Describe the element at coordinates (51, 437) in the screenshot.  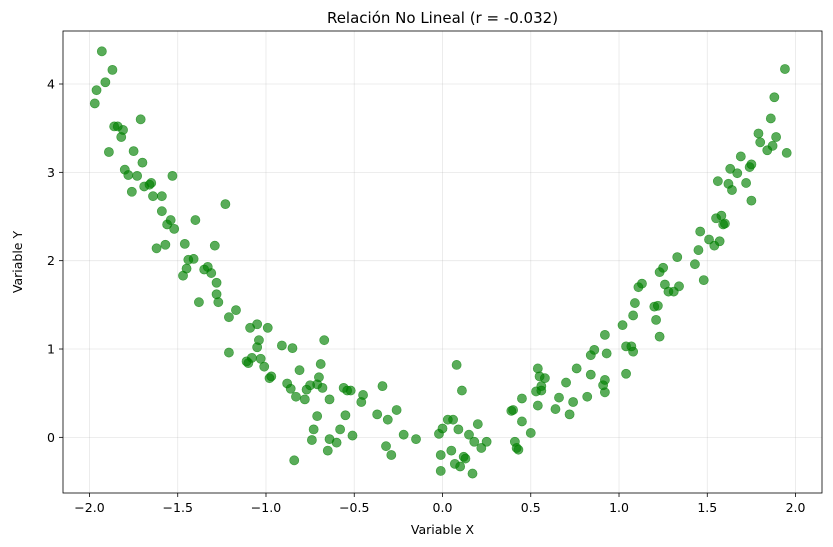
I see `y-tick-label: 0` at that location.